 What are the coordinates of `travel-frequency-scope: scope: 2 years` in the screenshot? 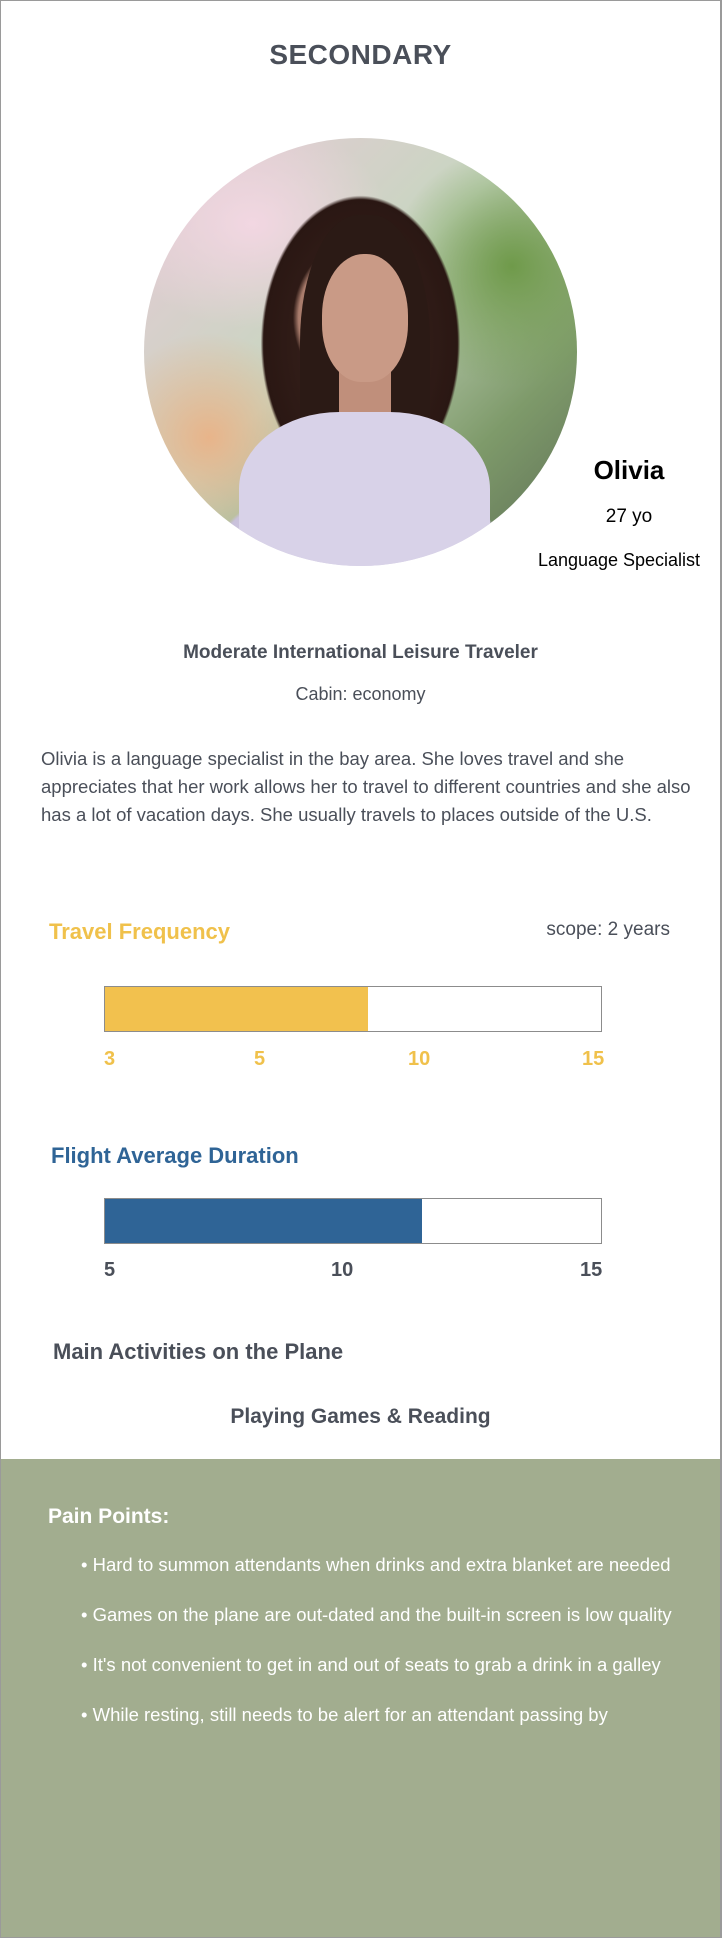 It's located at (608, 929).